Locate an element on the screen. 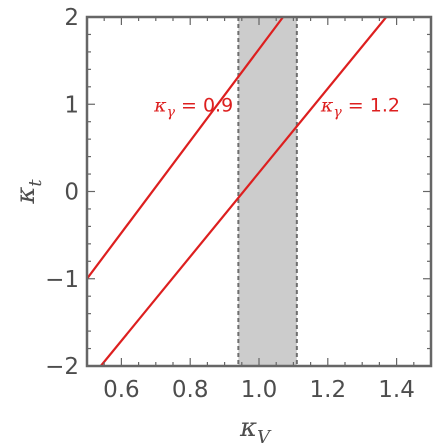  series-label-value: = 1.2 is located at coordinates (371, 105).